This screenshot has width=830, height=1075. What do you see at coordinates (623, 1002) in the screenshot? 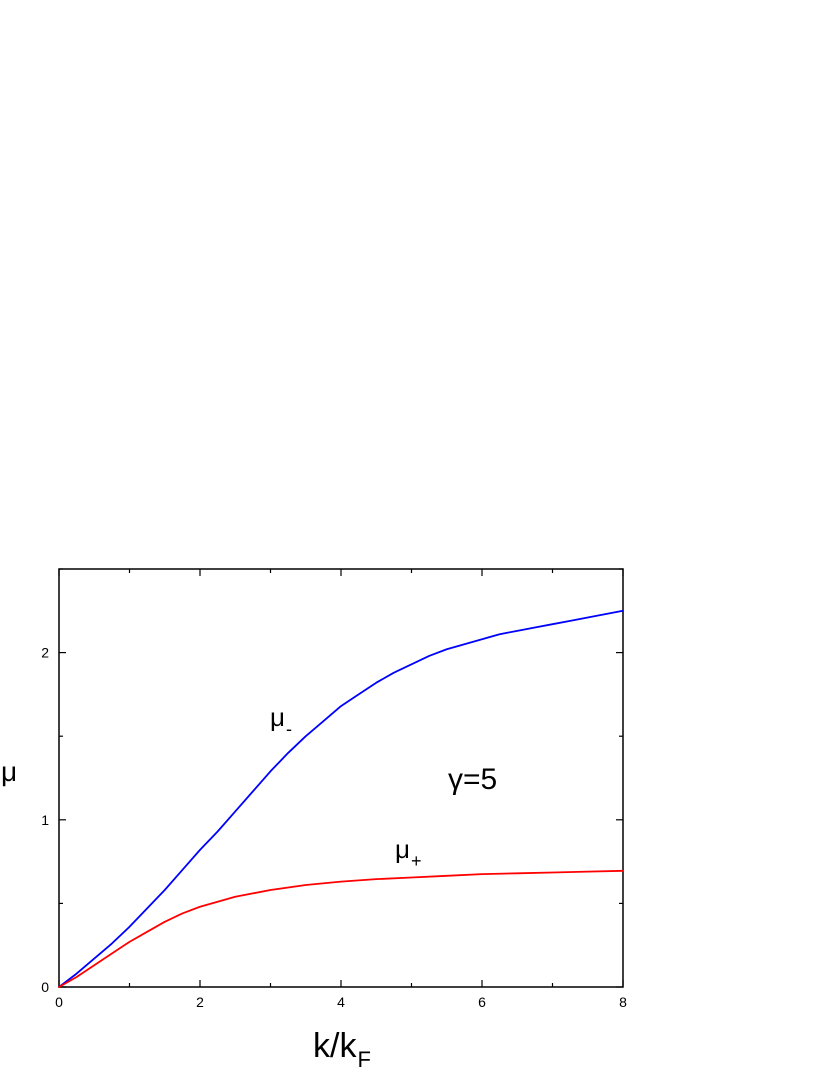
I see `x-tick-label: 8` at bounding box center [623, 1002].